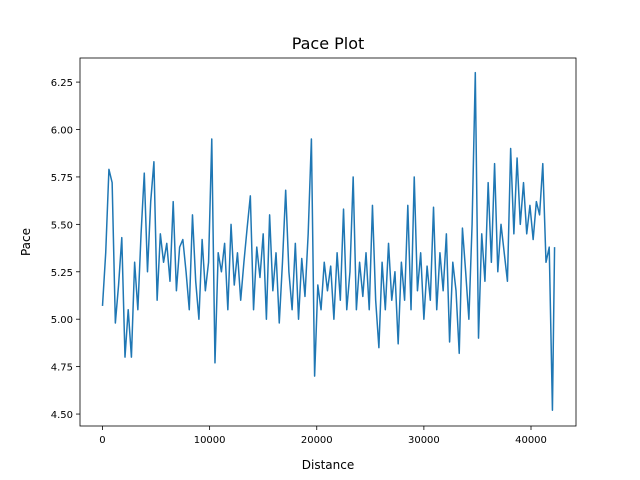 The image size is (640, 480). What do you see at coordinates (328, 465) in the screenshot?
I see `x-axis-label: Distance` at bounding box center [328, 465].